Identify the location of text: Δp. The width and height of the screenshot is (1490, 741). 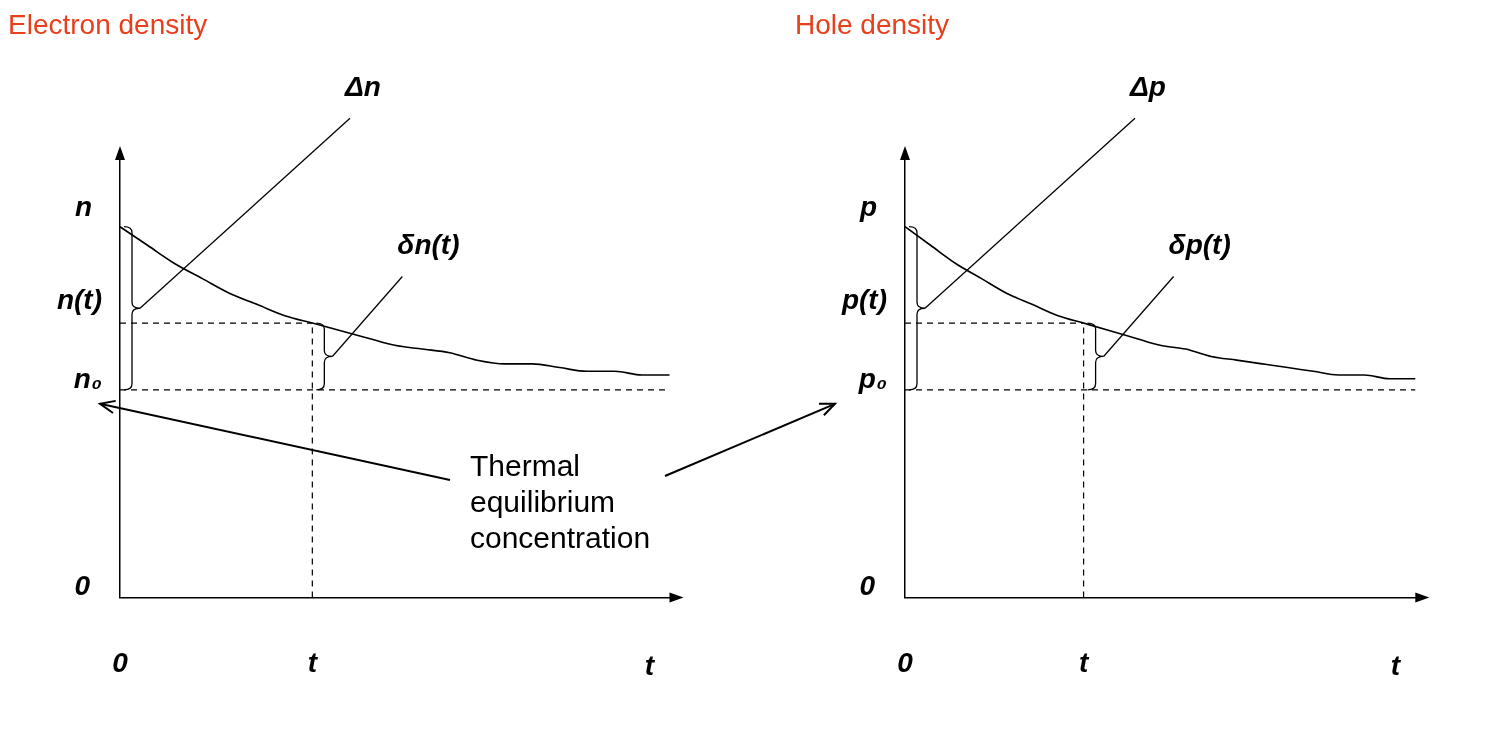
(1147, 86).